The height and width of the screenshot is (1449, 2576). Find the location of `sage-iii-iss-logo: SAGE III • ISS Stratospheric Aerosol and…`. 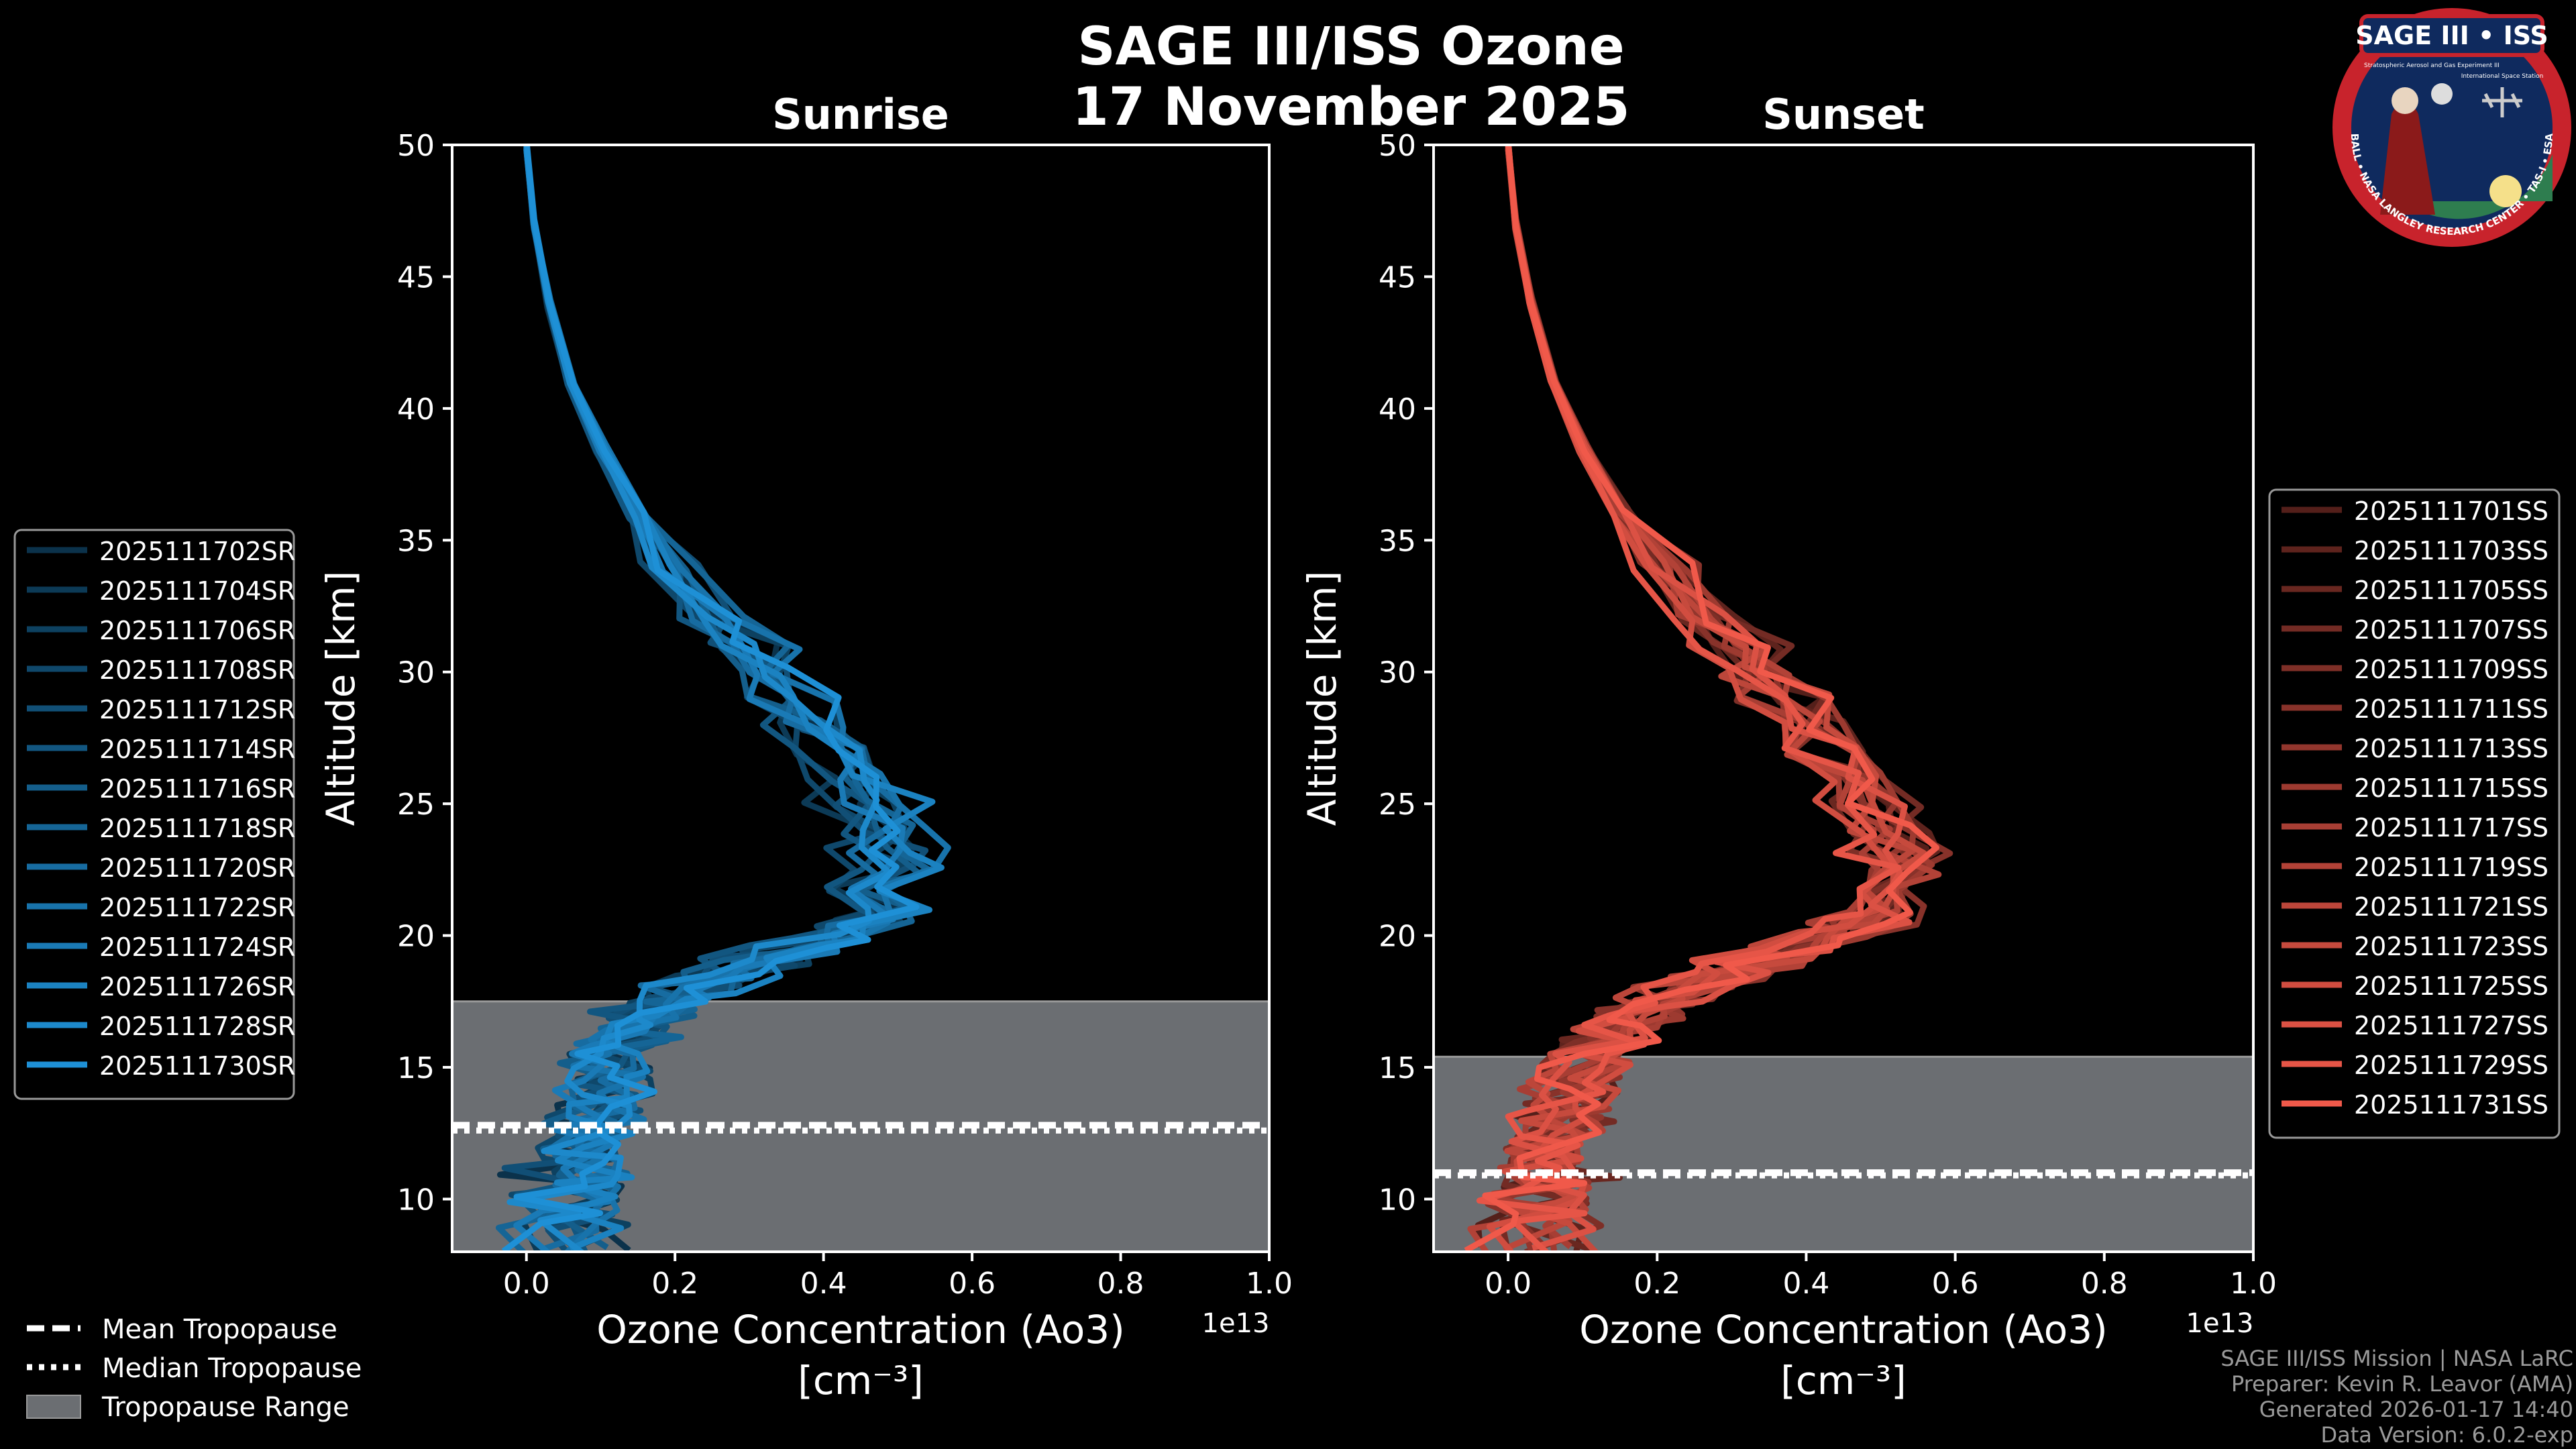

sage-iii-iss-logo: SAGE III • ISS Stratospheric Aerosol and… is located at coordinates (2451, 127).